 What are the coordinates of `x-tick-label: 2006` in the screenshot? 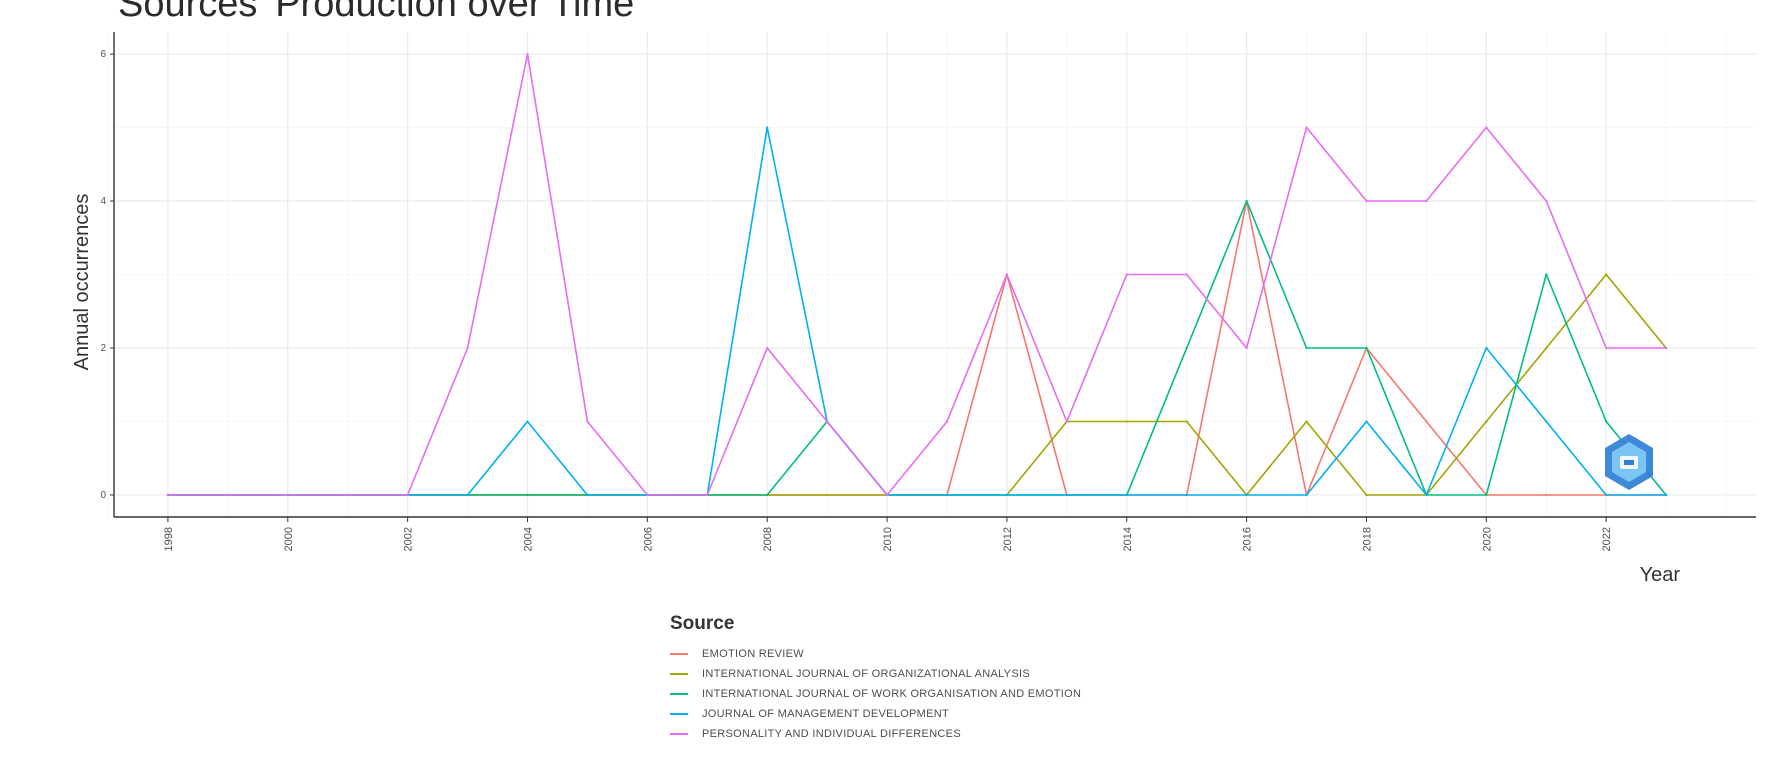 It's located at (648, 539).